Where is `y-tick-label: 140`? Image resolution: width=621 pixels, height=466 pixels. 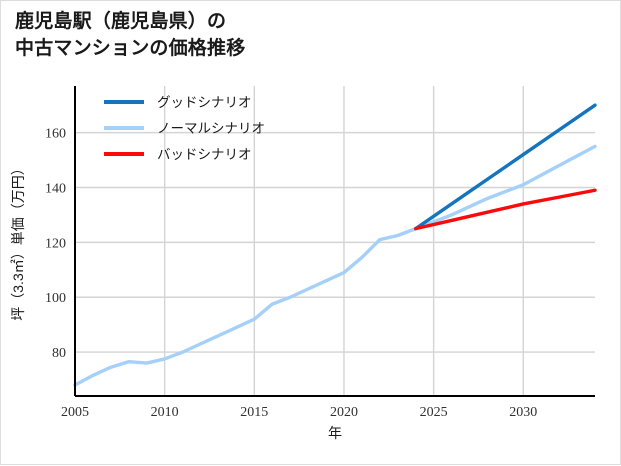 y-tick-label: 140 is located at coordinates (55, 189).